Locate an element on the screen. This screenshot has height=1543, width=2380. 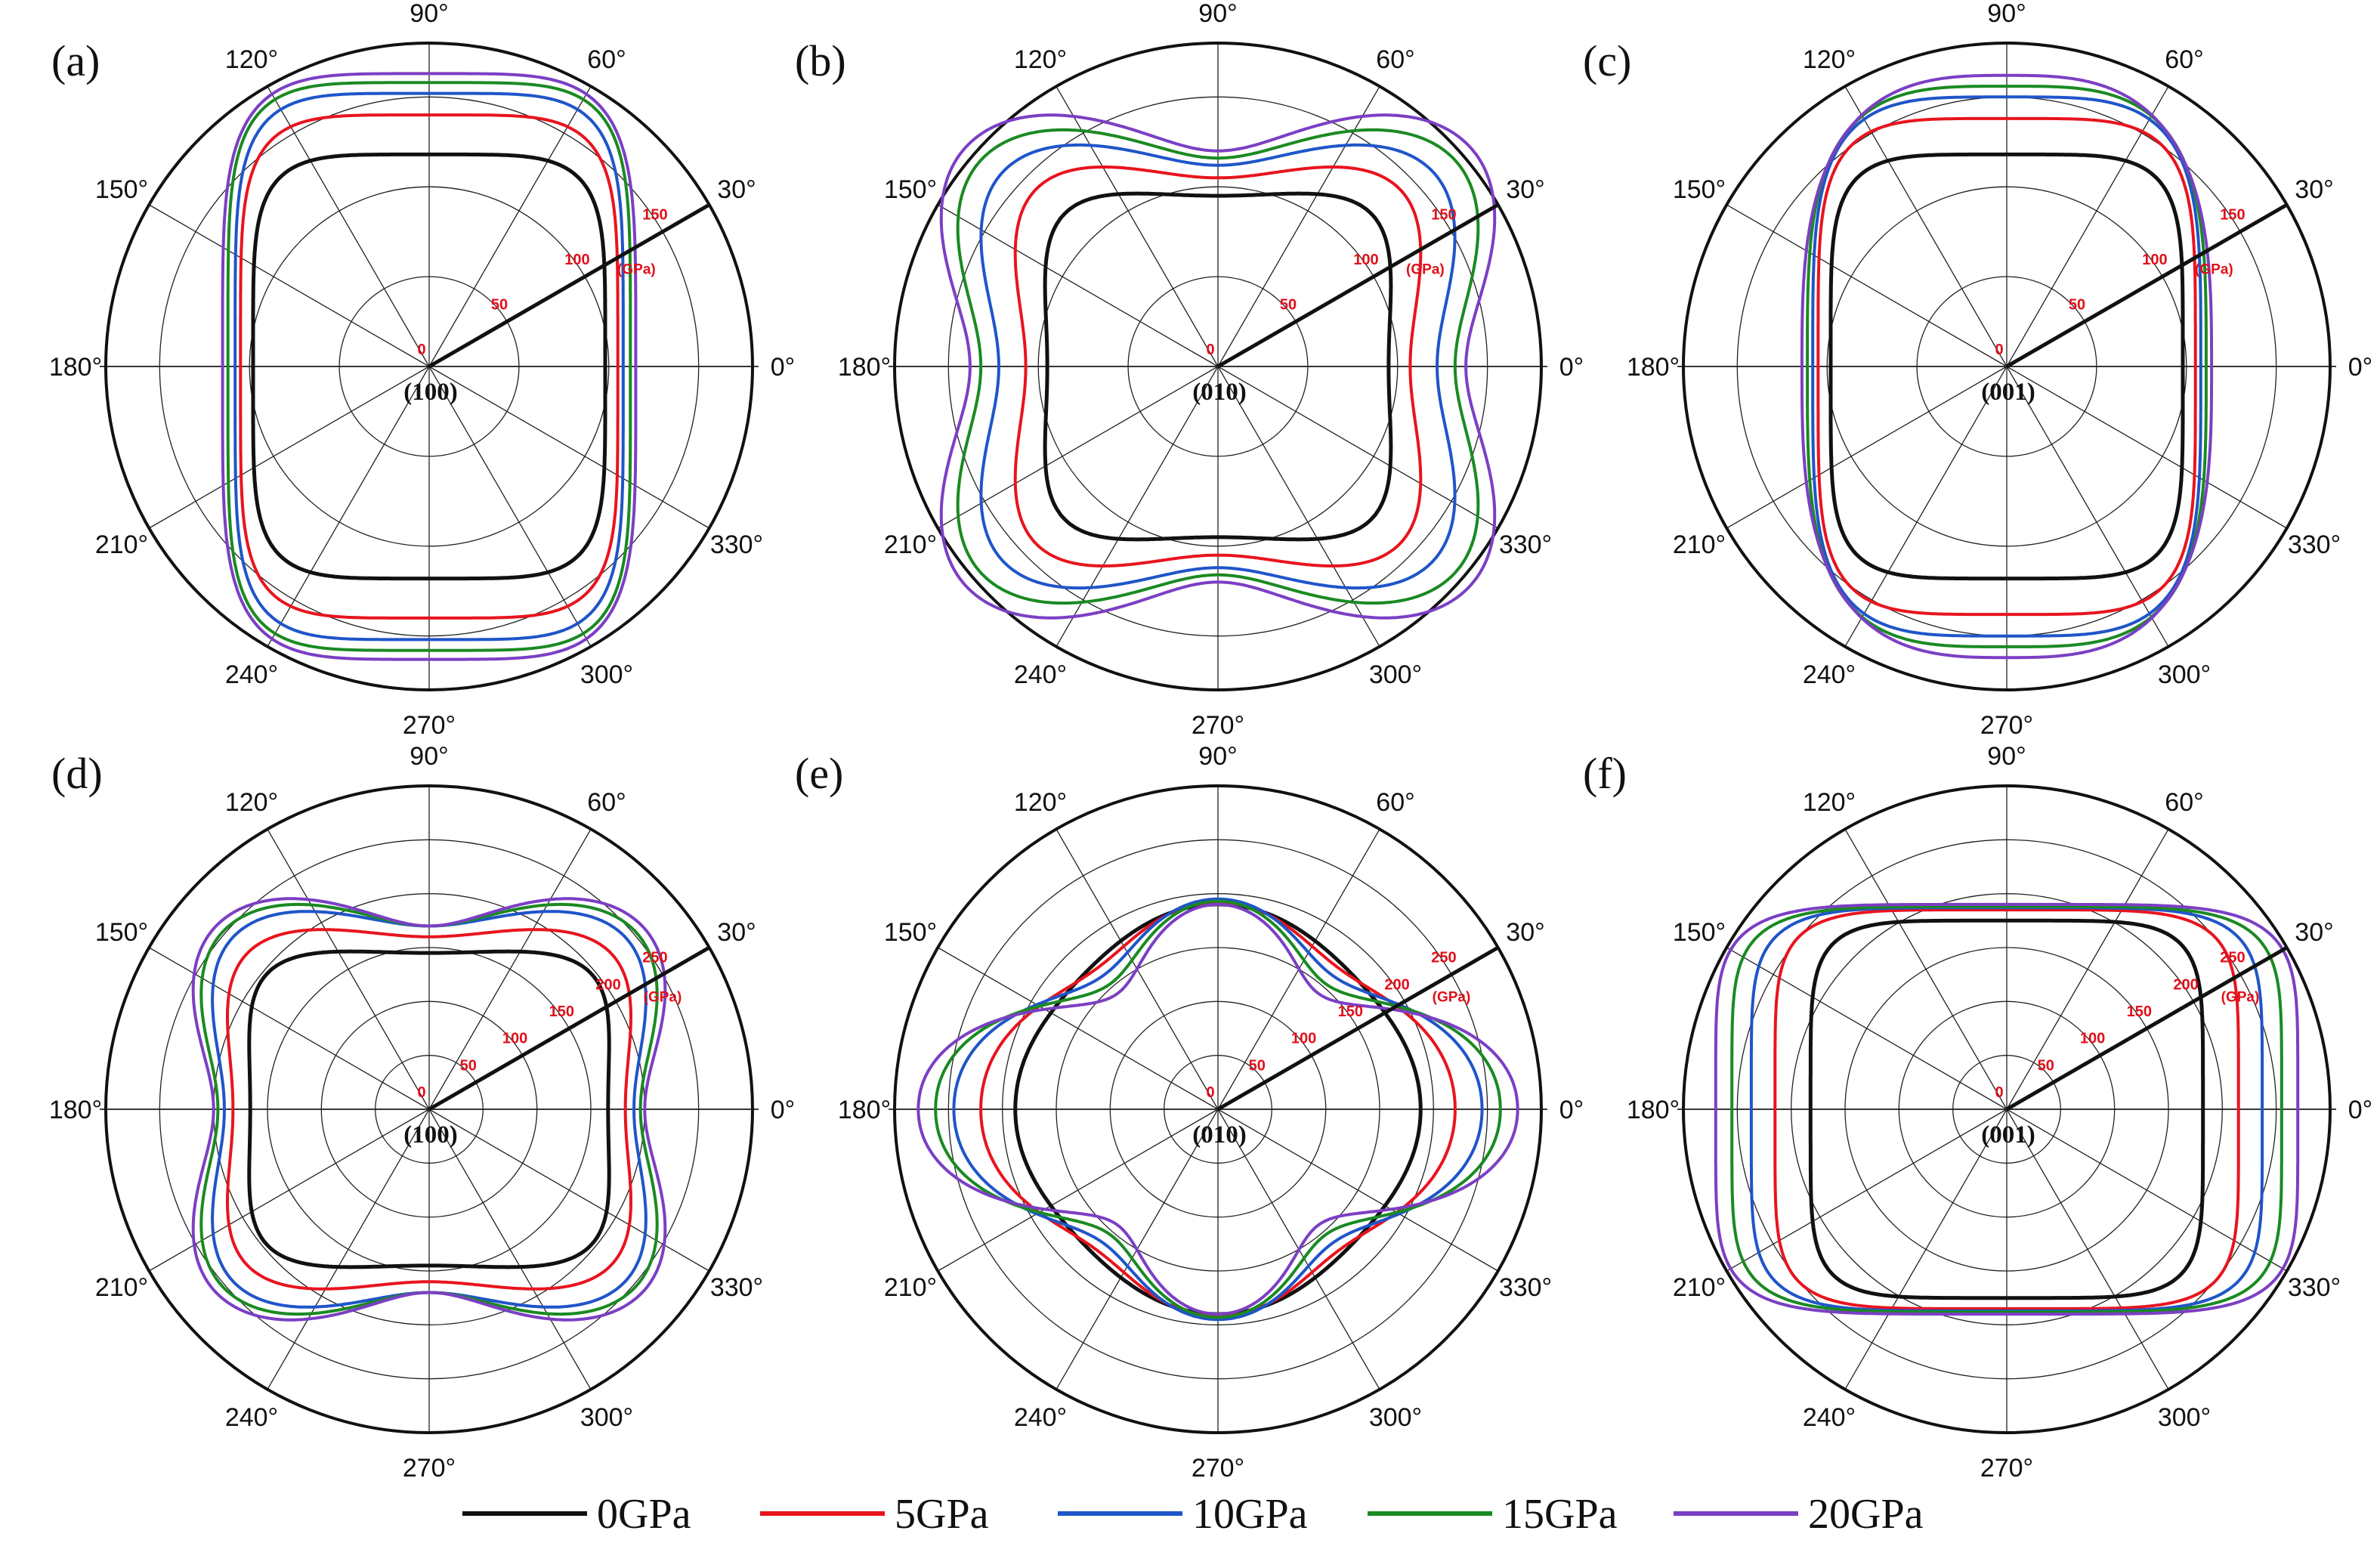
panel-label: (c) is located at coordinates (1607, 60).